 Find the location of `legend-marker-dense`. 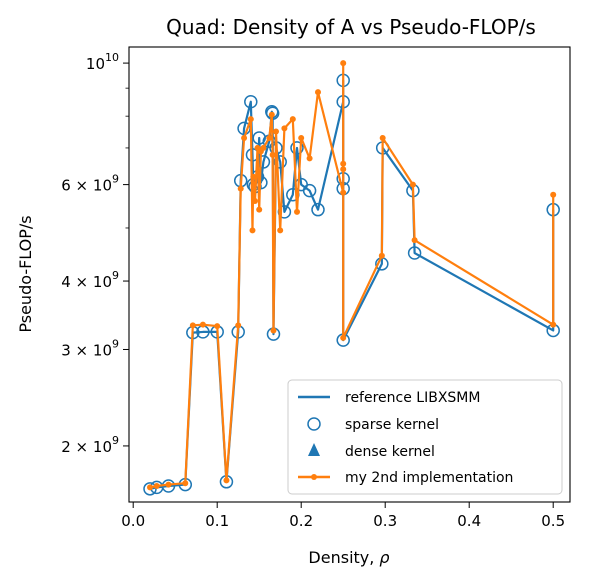

legend-marker-dense is located at coordinates (314, 449).